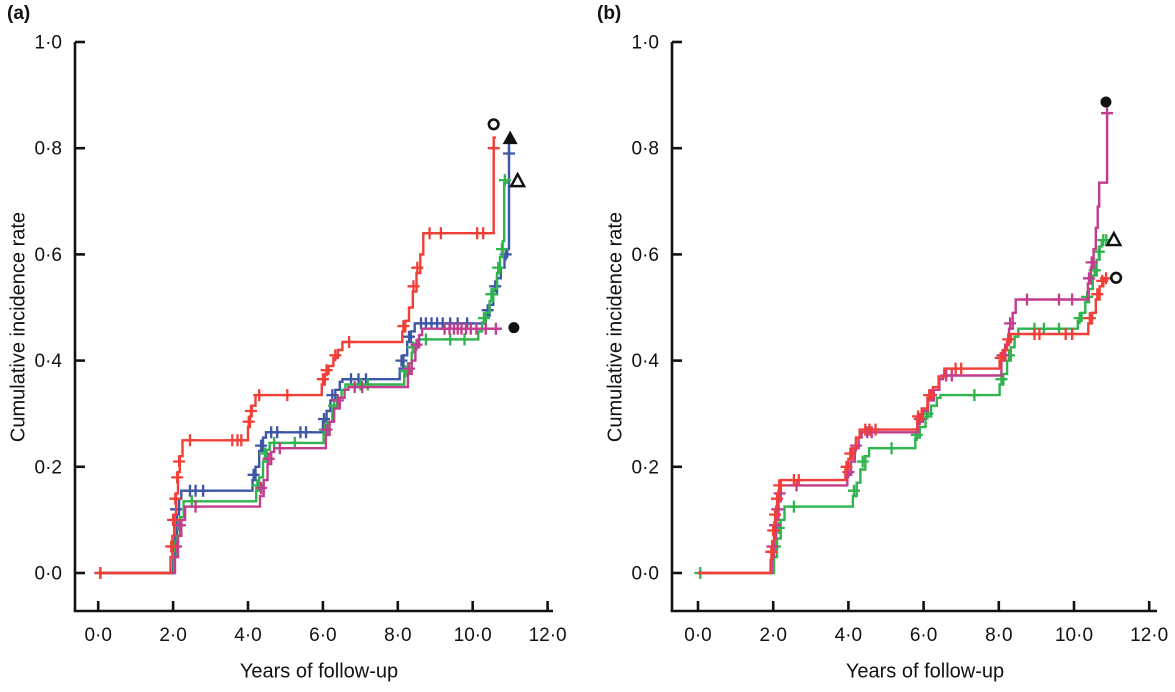  Describe the element at coordinates (510, 137) in the screenshot. I see `end-marker-filled-triangle` at that location.